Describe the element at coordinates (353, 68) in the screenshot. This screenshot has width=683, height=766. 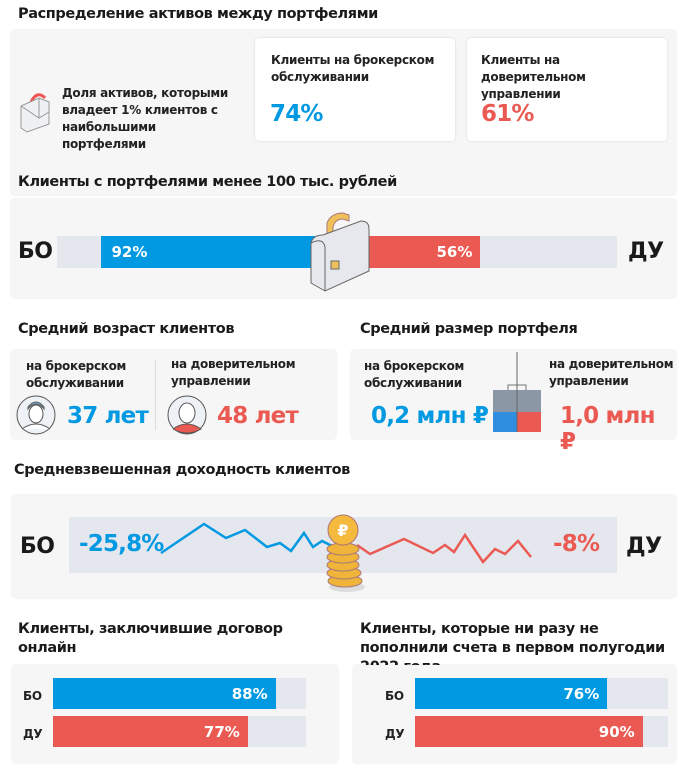
I see `bo-label: Клиенты на брокерском обслуживании` at that location.